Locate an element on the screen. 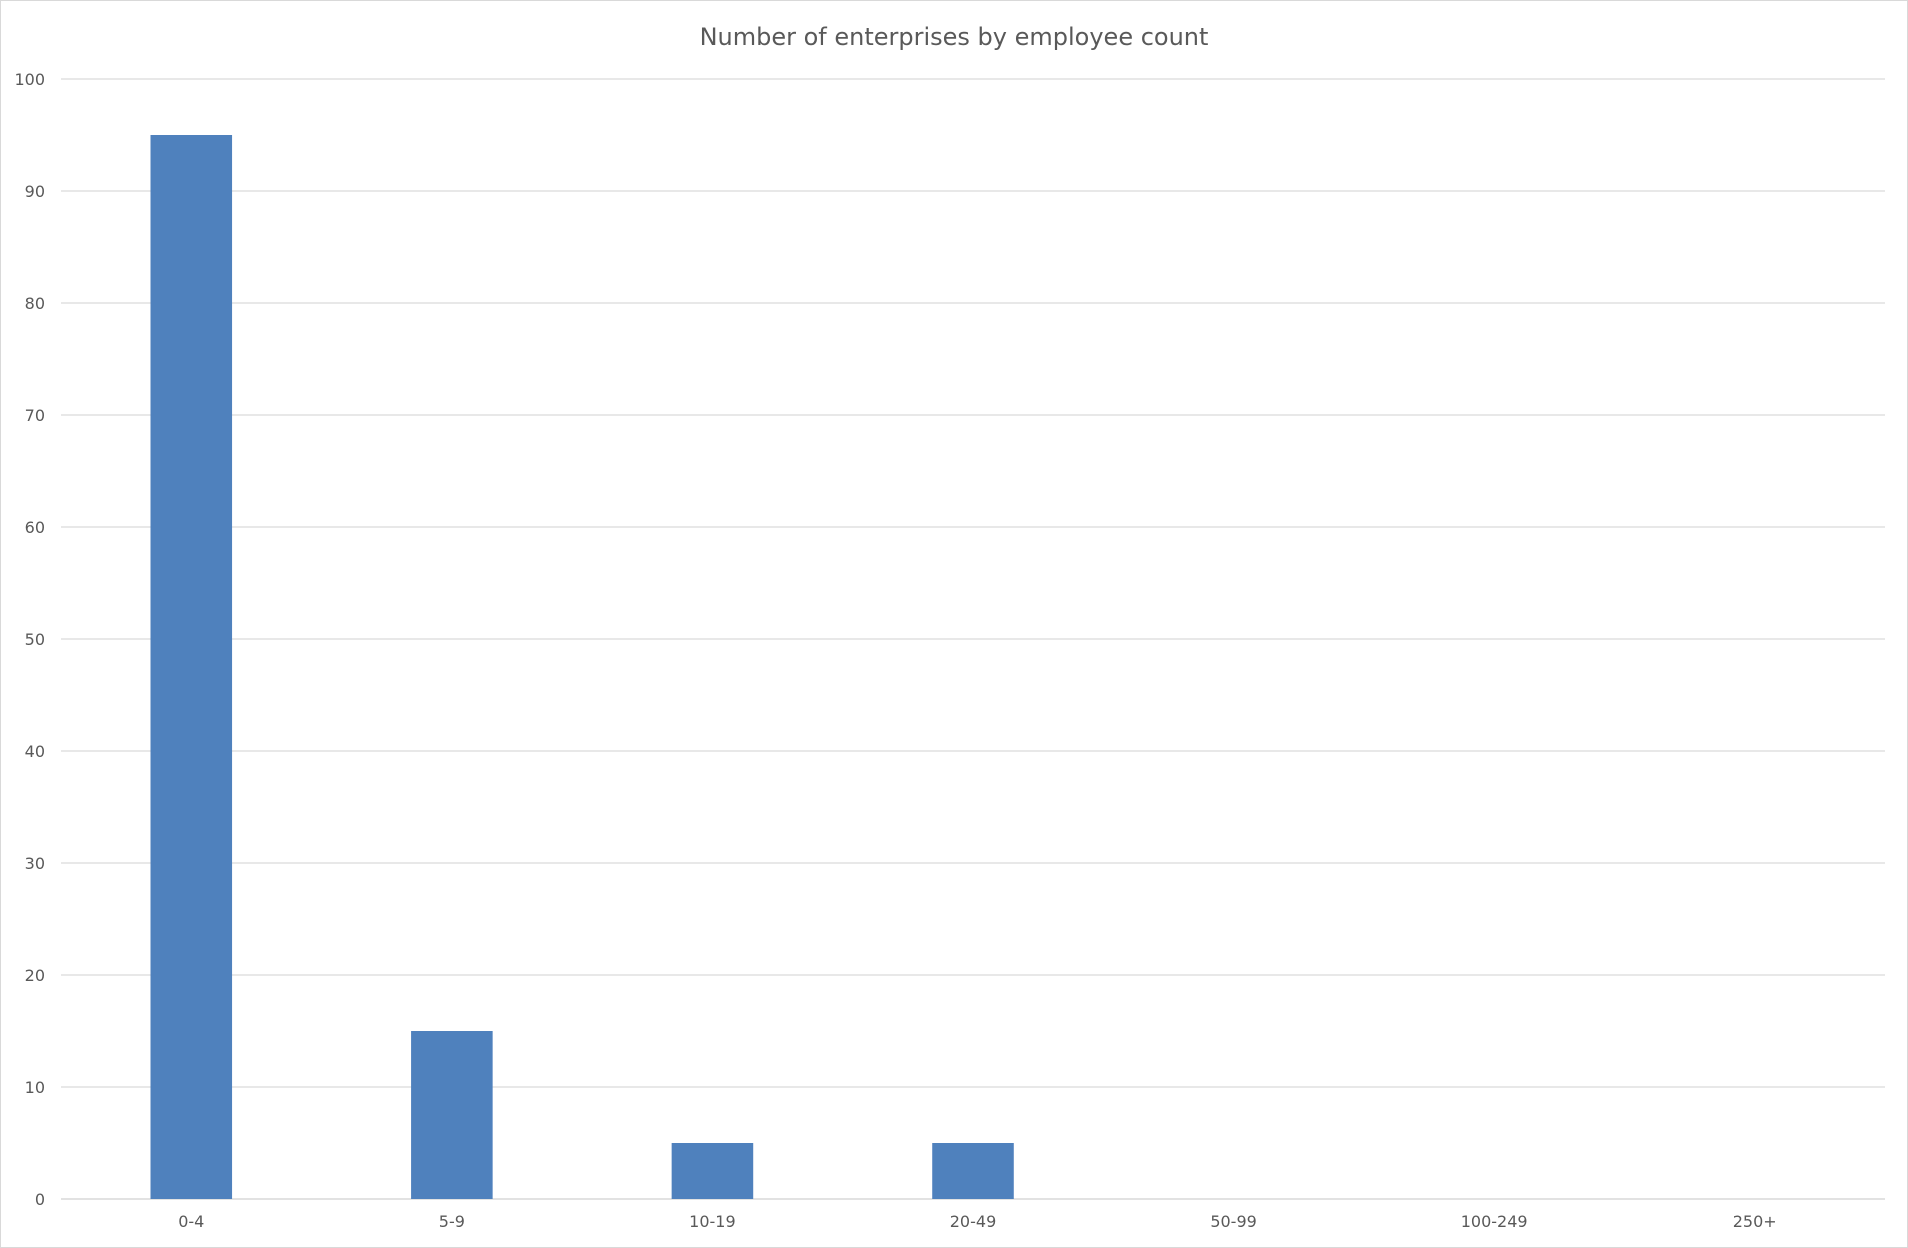  x-tick-label: 100-249 is located at coordinates (1494, 1221).